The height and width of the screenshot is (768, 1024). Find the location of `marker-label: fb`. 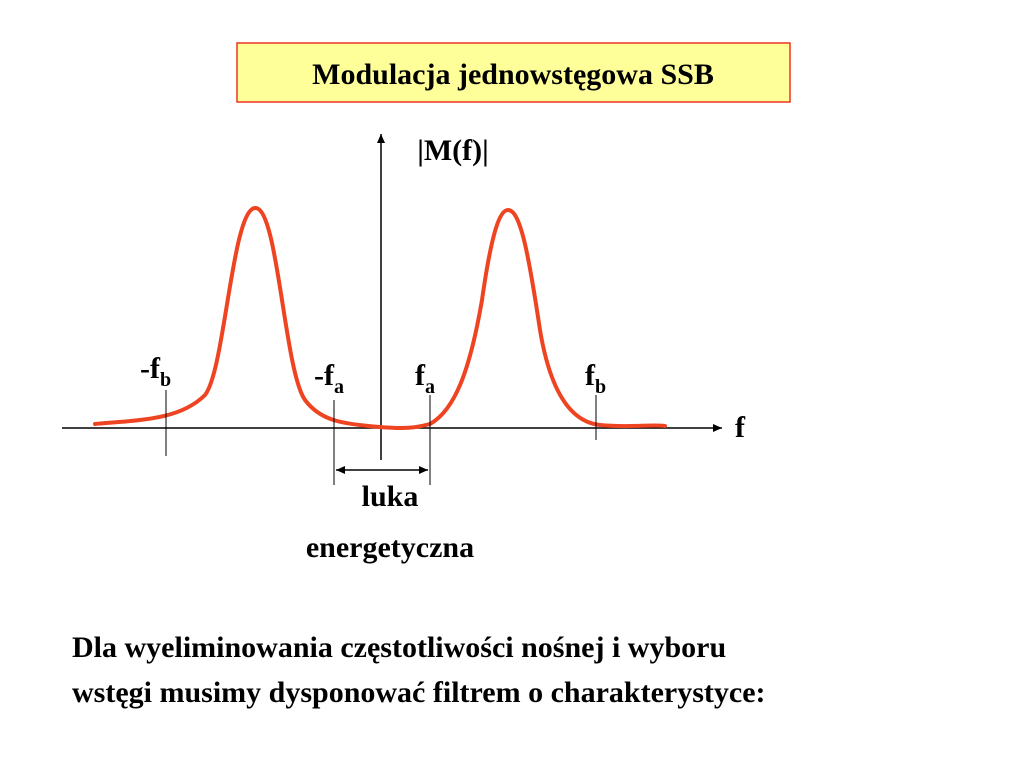

marker-label: fb is located at coordinates (595, 378).